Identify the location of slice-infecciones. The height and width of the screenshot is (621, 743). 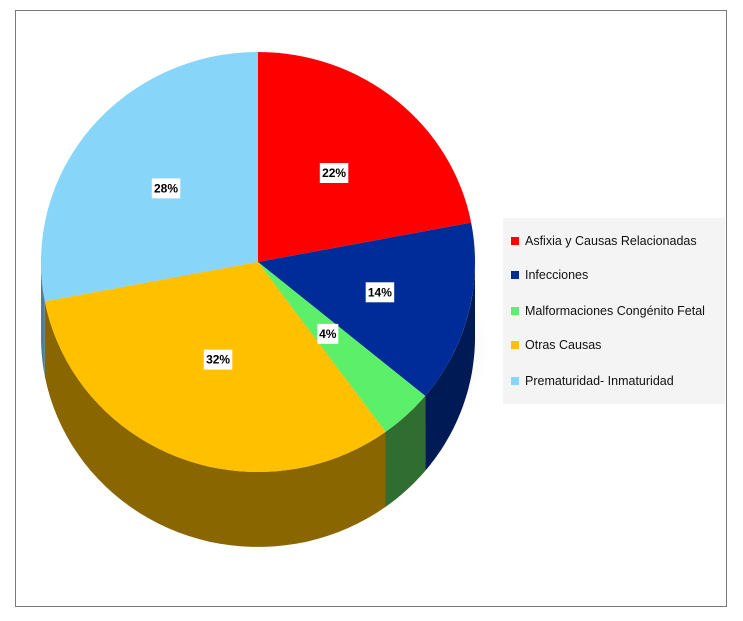
(367, 309).